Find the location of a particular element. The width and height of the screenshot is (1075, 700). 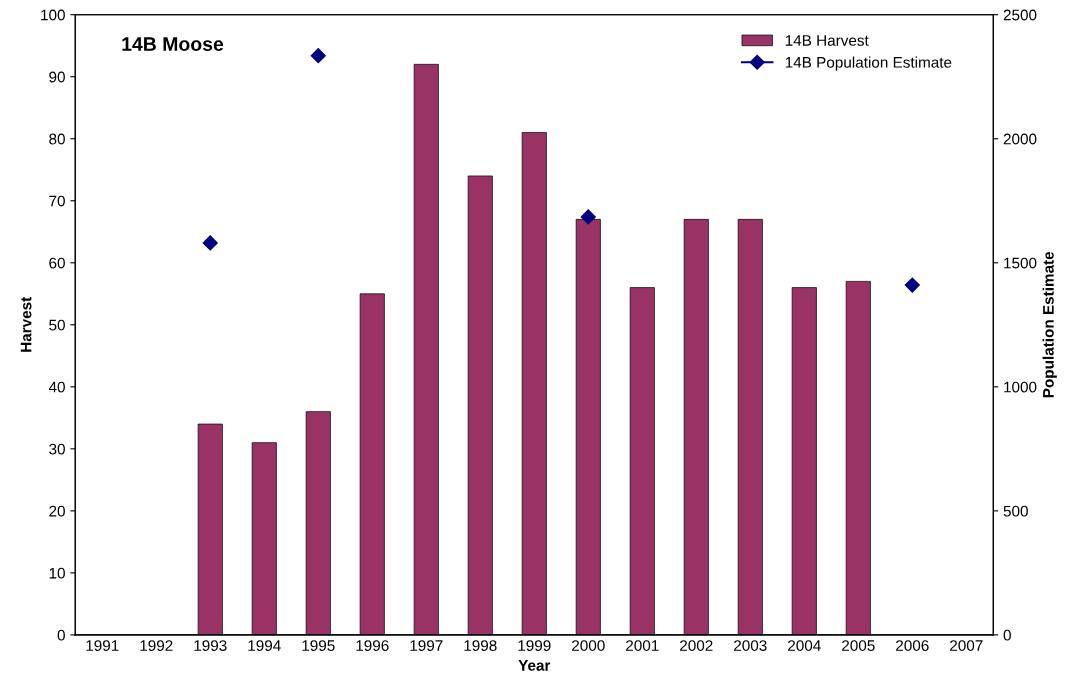

y-tick-label: 70 is located at coordinates (57, 201).